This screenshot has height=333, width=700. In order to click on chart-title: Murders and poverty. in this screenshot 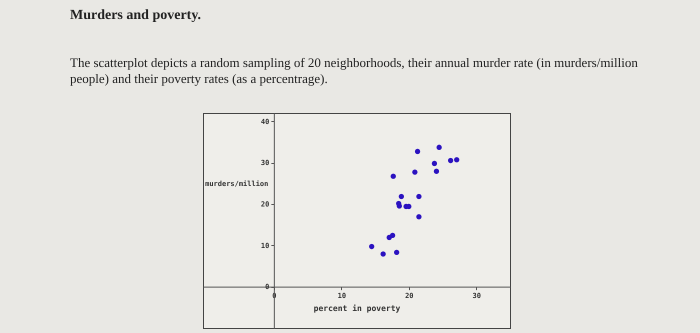, I will do `click(136, 16)`.